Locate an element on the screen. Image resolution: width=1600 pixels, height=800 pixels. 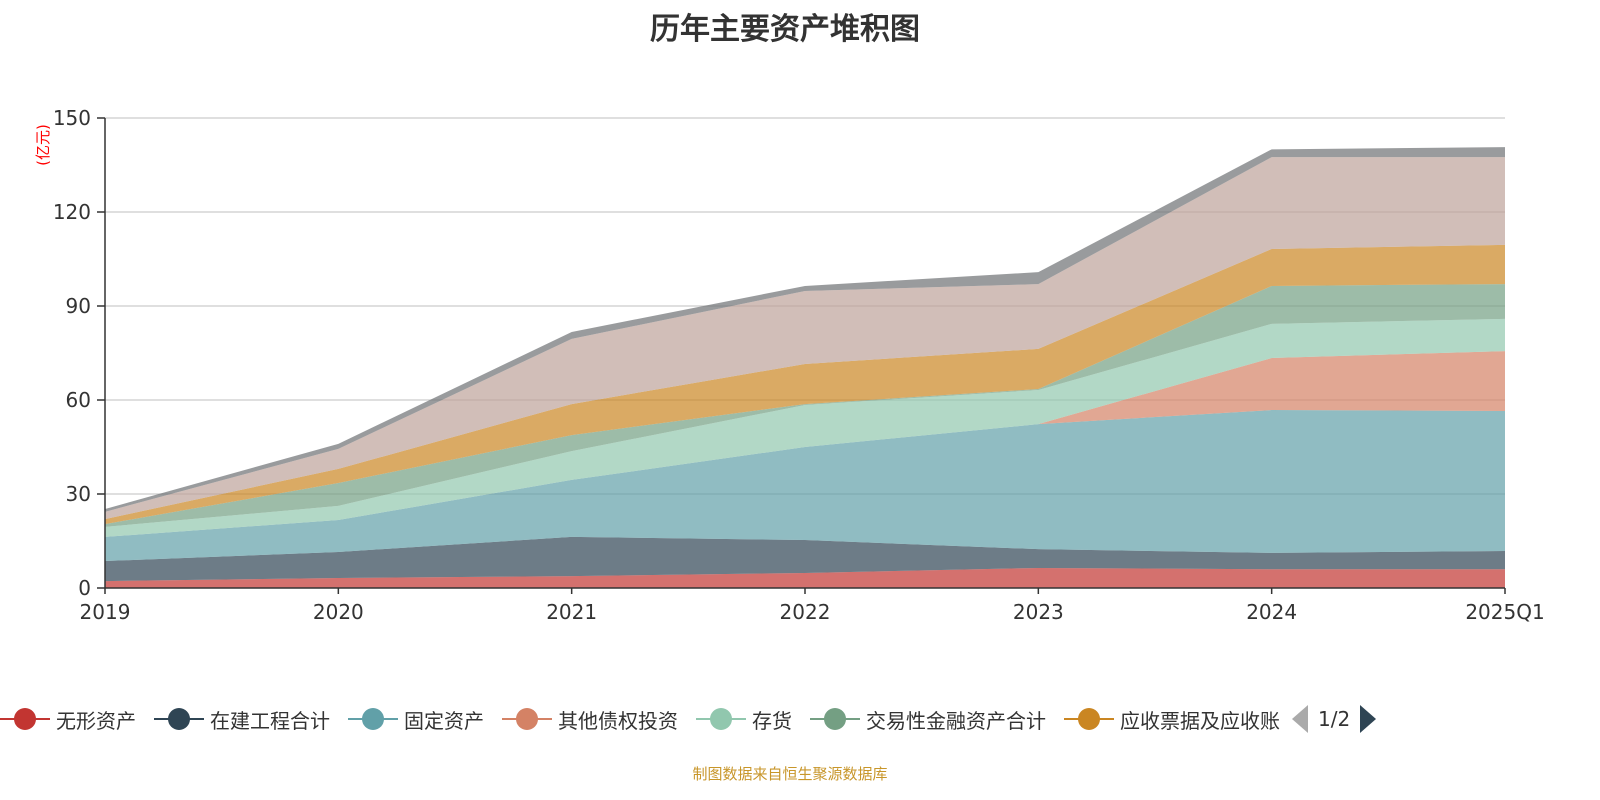
legend-label: 在建工程合计 is located at coordinates (270, 720).